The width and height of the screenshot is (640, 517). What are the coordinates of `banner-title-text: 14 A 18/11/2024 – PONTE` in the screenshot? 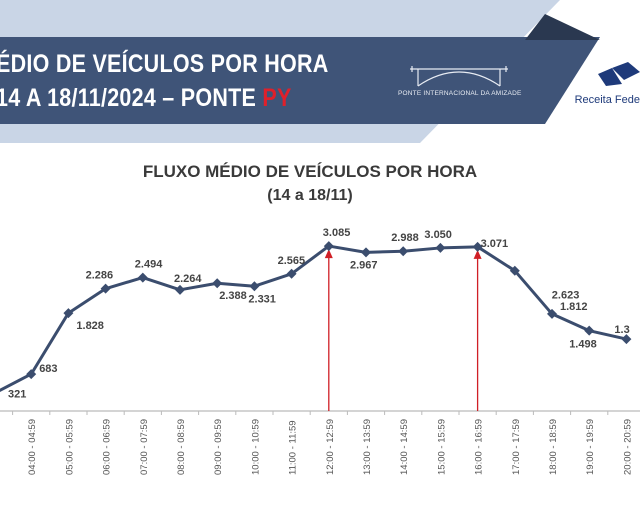 It's located at (131, 98).